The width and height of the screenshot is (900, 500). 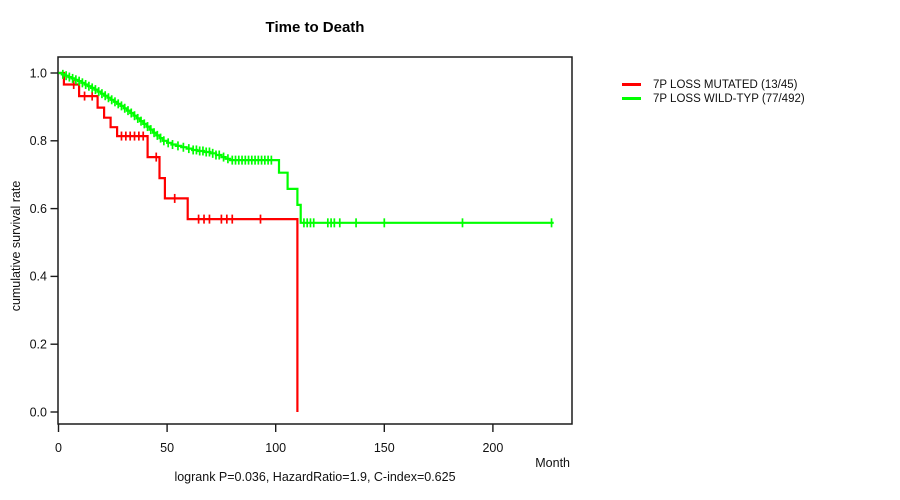 What do you see at coordinates (275, 448) in the screenshot?
I see `x-tick-label: 100` at bounding box center [275, 448].